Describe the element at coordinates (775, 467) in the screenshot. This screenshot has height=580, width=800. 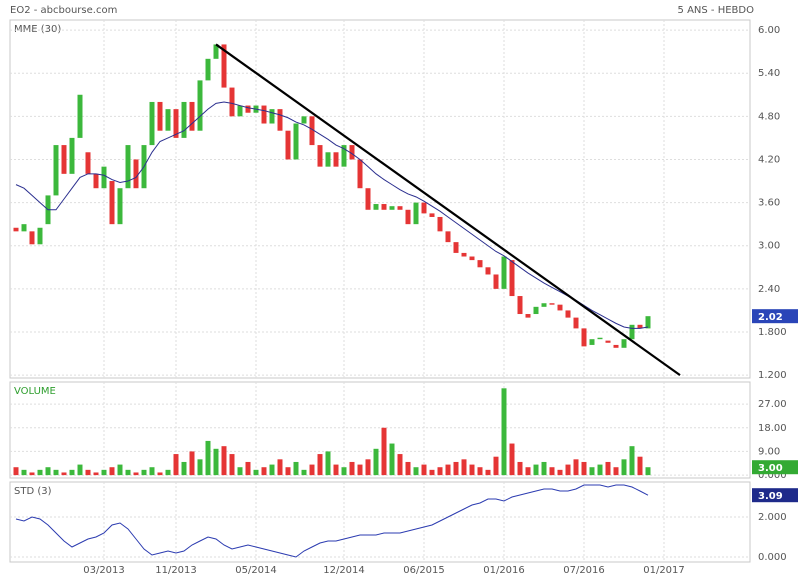
I see `value-marker` at that location.